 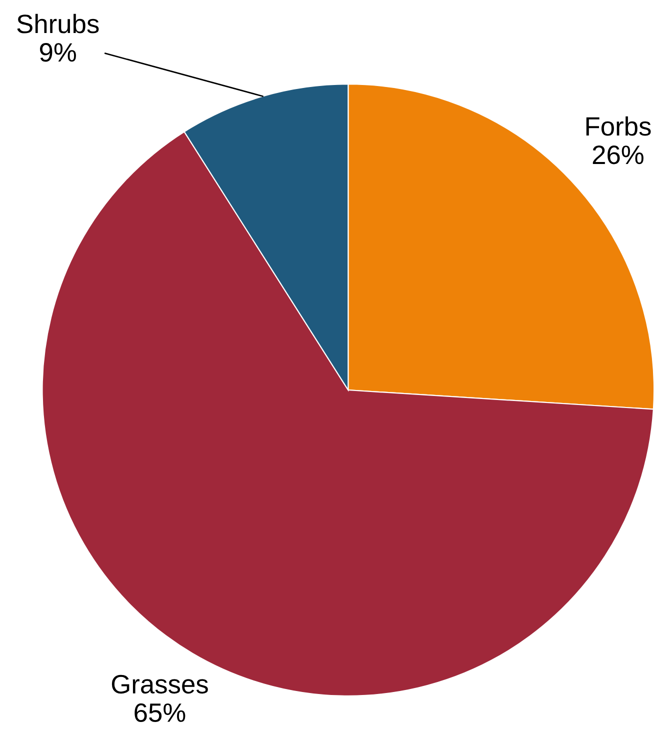 I want to click on data-label: 65%, so click(x=160, y=712).